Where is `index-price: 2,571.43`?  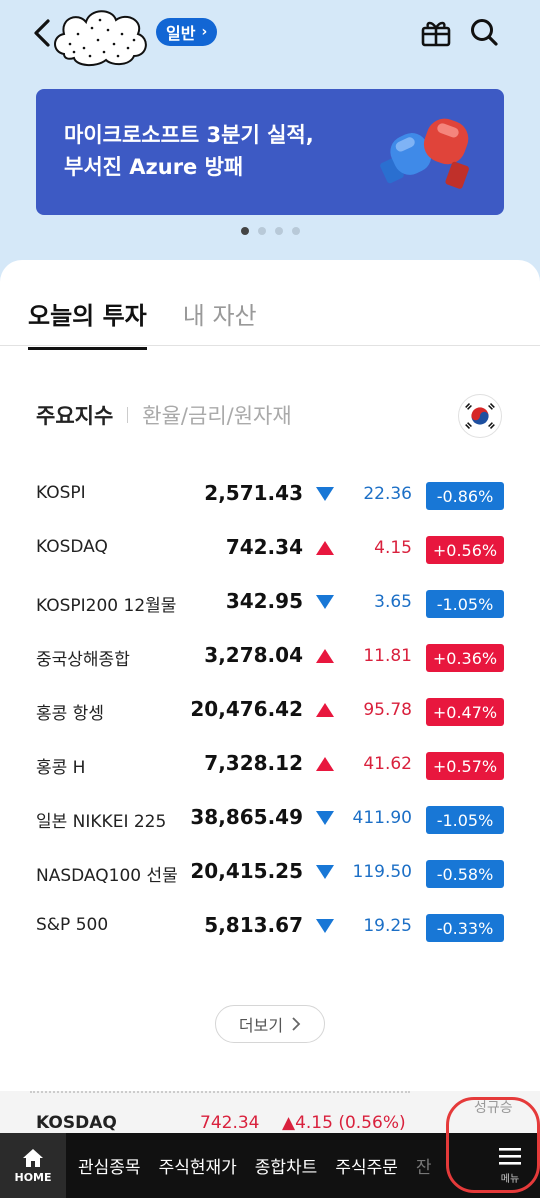
index-price: 2,571.43 is located at coordinates (253, 493).